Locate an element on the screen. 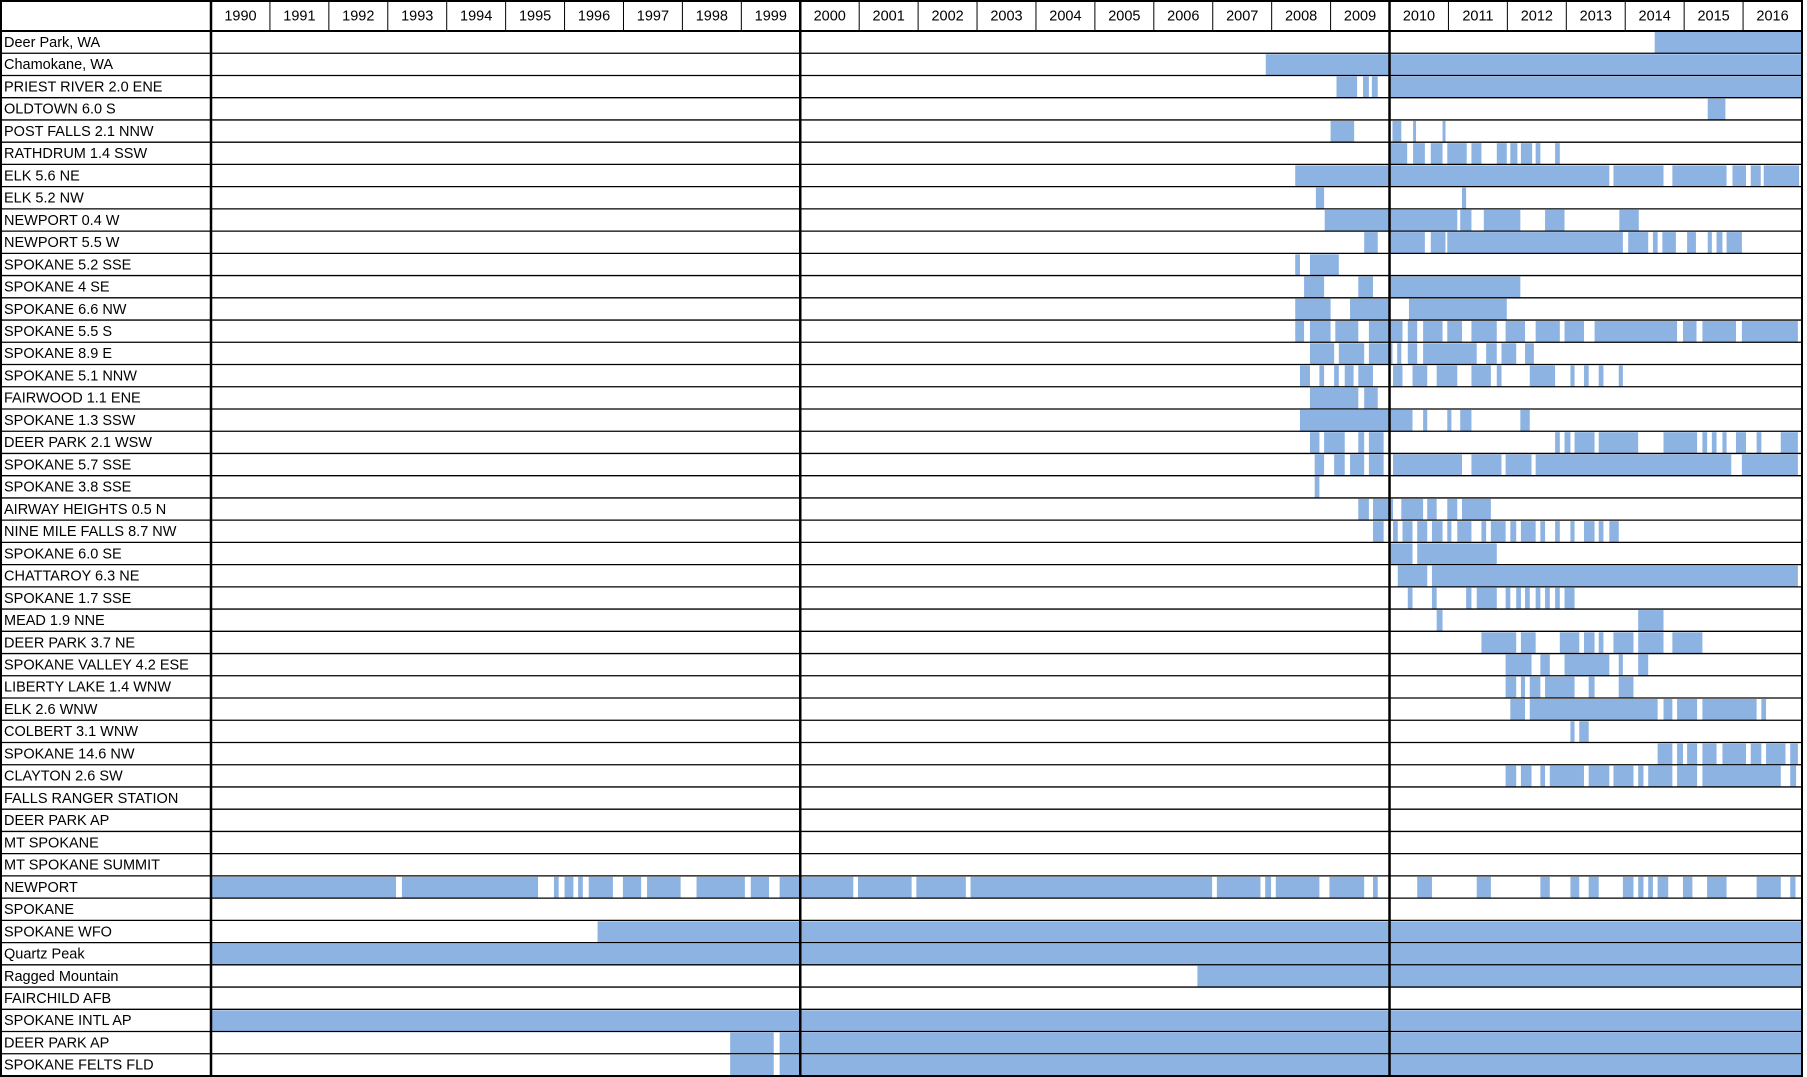 Image resolution: width=1807 pixels, height=1077 pixels. year-label: 1991 is located at coordinates (299, 16).